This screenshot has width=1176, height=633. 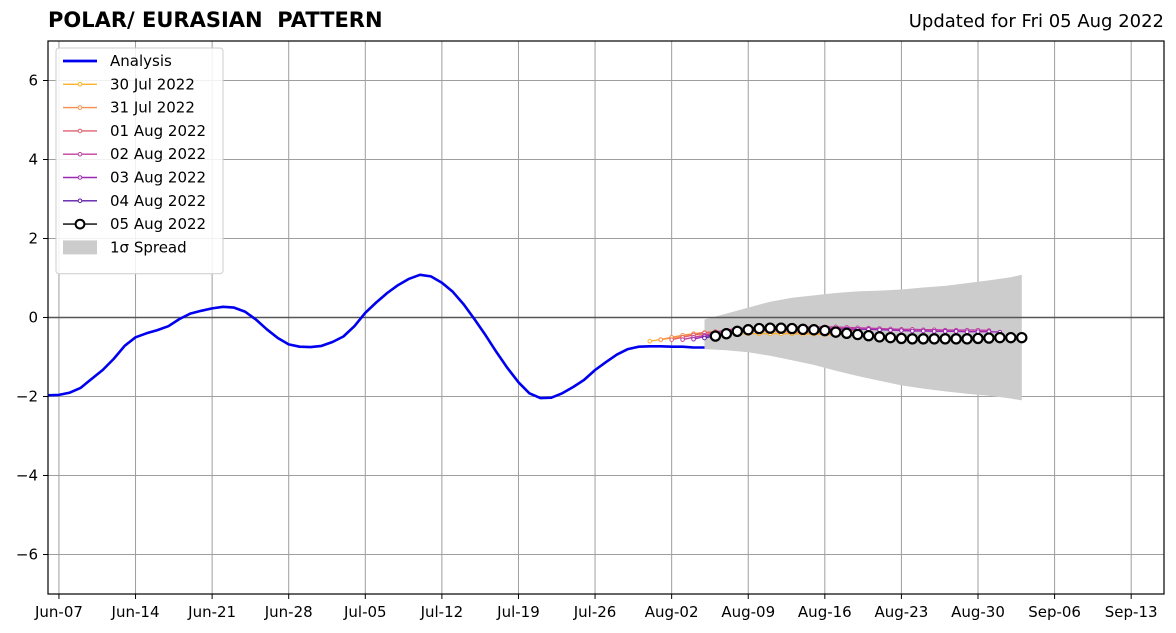 I want to click on legend-label: 1σ Spread, so click(x=148, y=247).